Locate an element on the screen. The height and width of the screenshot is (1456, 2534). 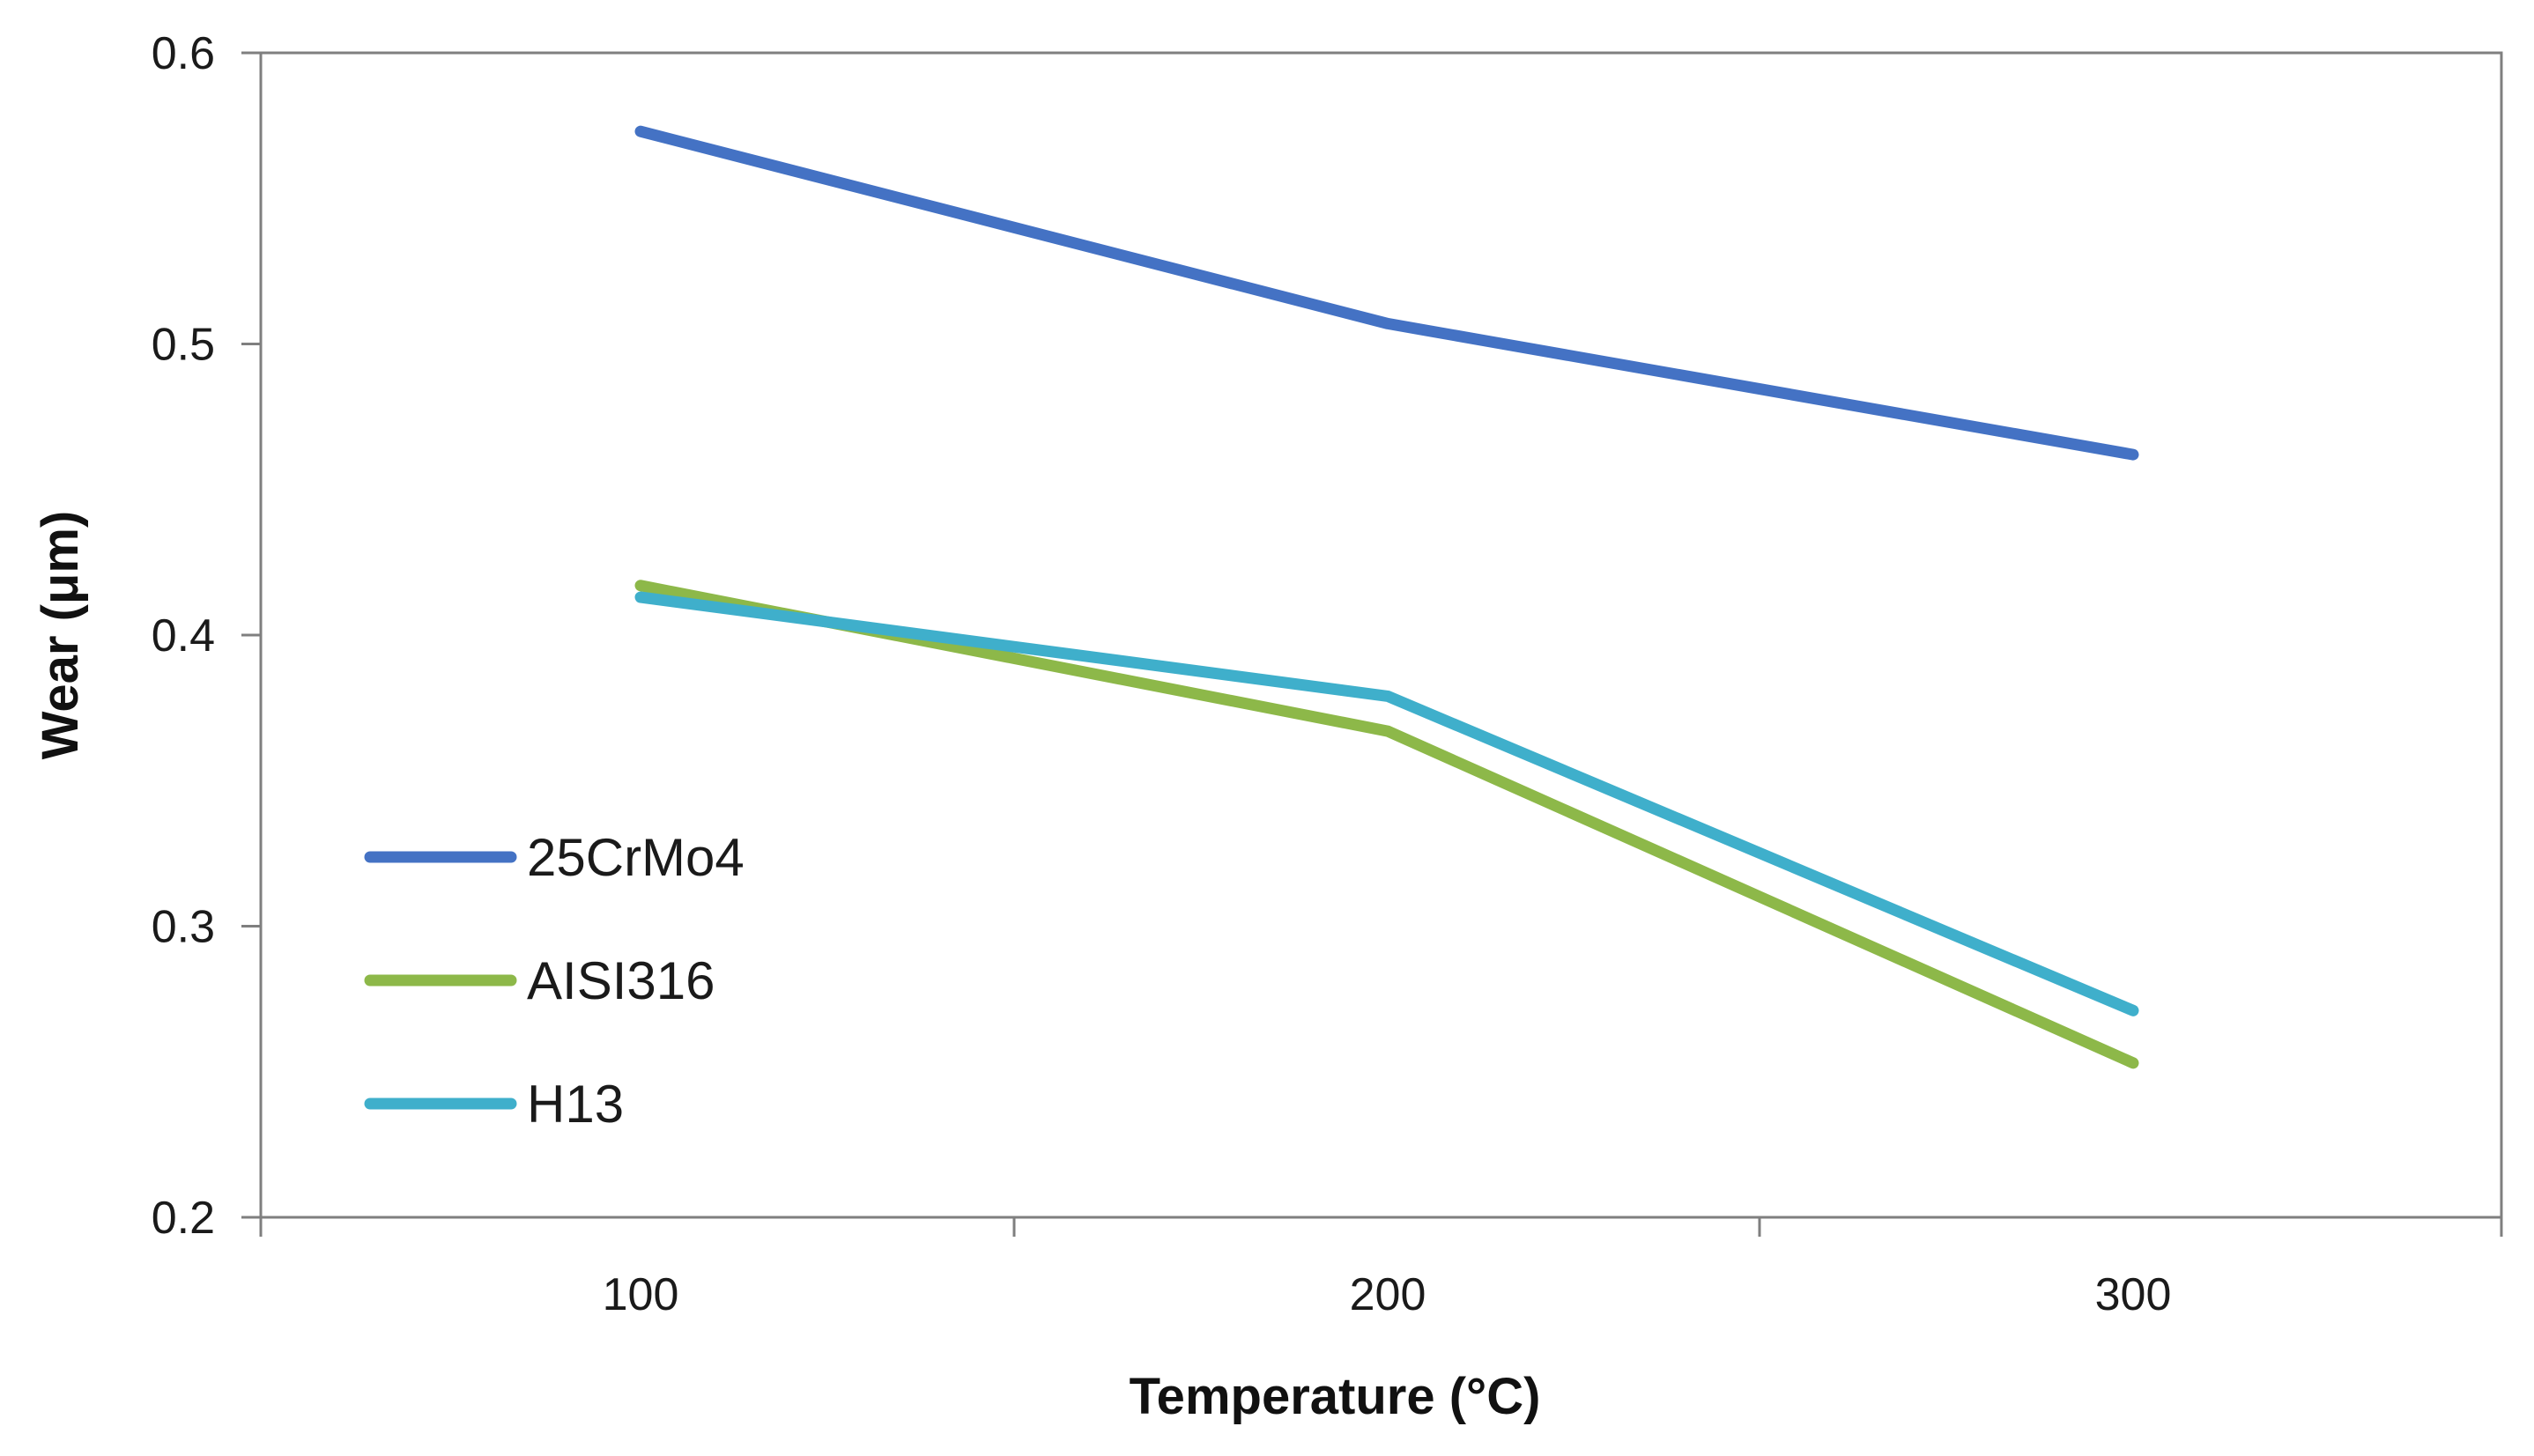
x-tick-label: 200 is located at coordinates (1388, 1294).